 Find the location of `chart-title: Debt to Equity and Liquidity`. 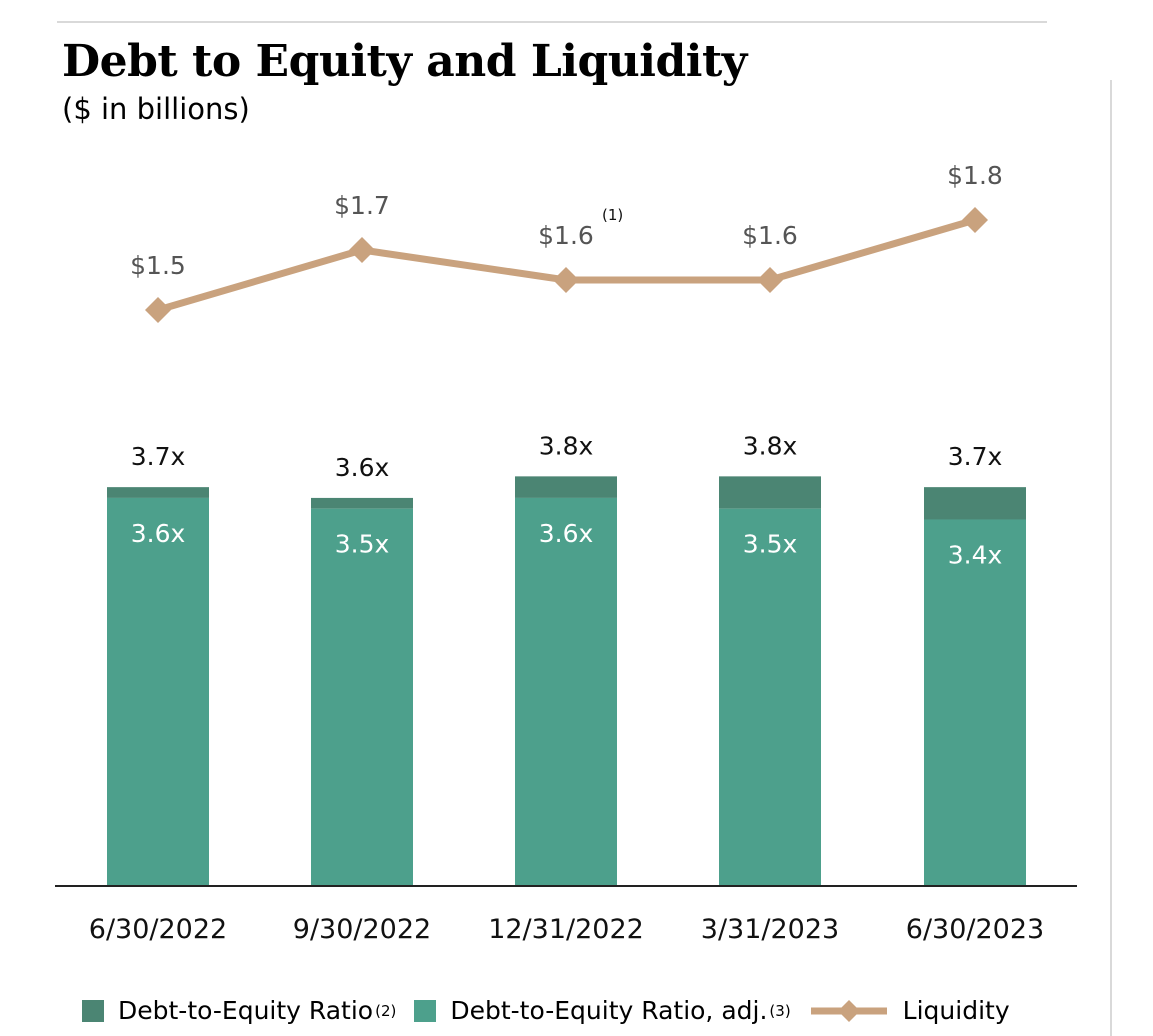

chart-title: Debt to Equity and Liquidity is located at coordinates (404, 61).